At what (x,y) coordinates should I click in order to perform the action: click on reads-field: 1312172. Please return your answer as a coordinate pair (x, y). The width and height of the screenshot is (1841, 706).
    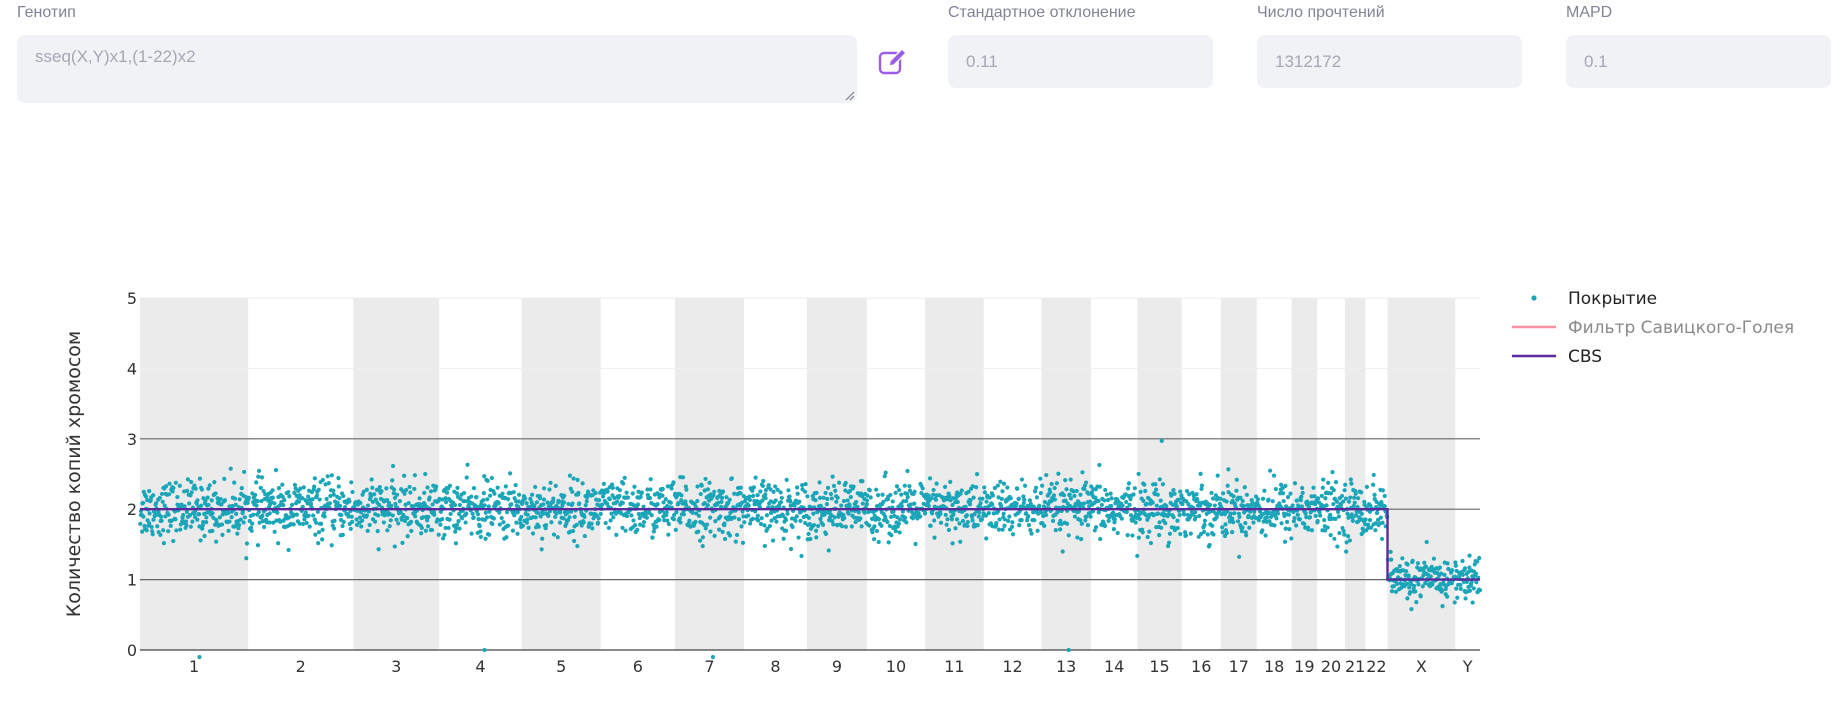
    Looking at the image, I should click on (1389, 61).